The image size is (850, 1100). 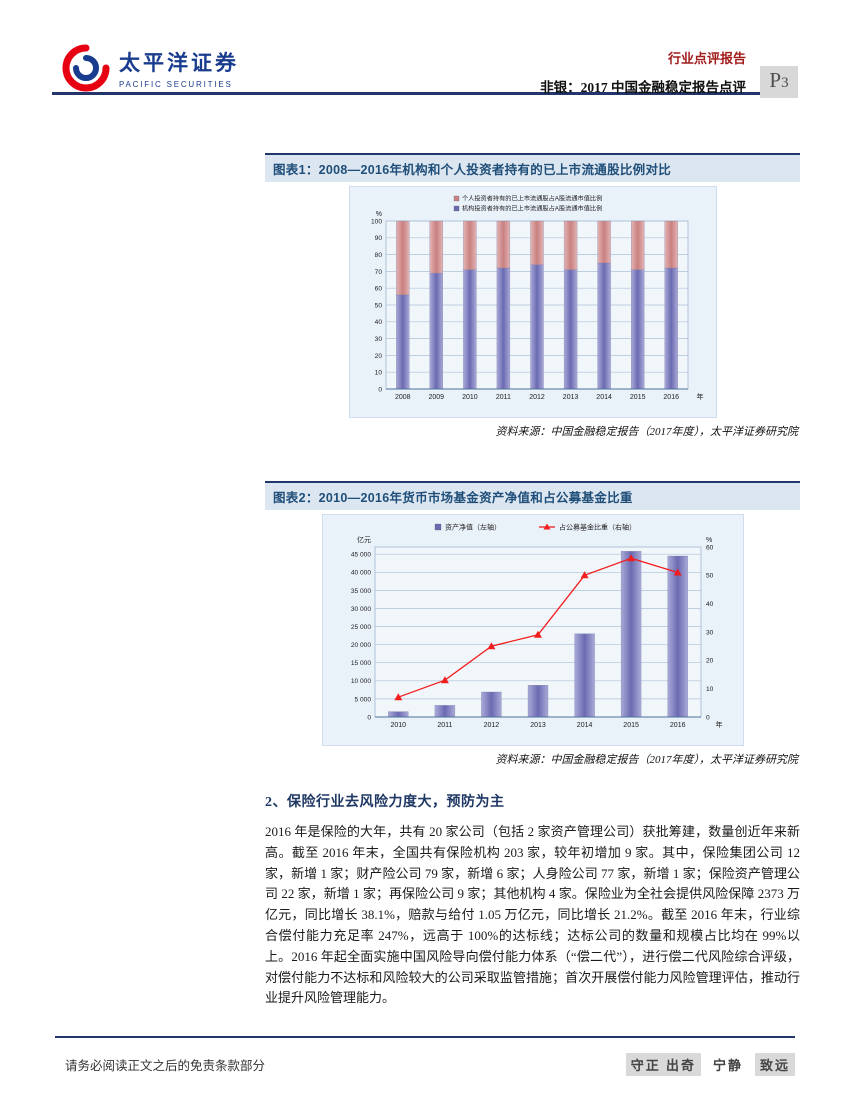 What do you see at coordinates (710, 1064) in the screenshot?
I see `footer-slogan: 守正 出奇 宁静 致远` at bounding box center [710, 1064].